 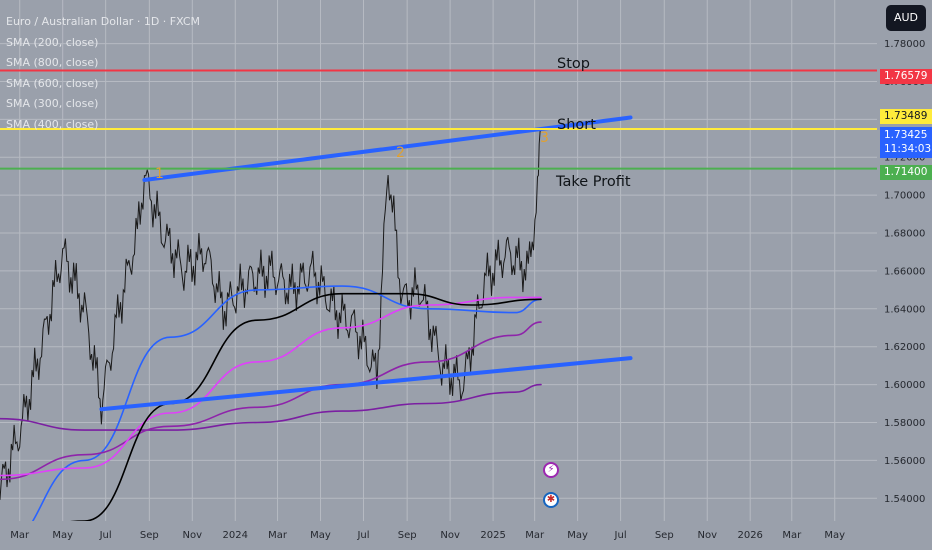 I want to click on time-axis-bg, so click(x=466, y=535).